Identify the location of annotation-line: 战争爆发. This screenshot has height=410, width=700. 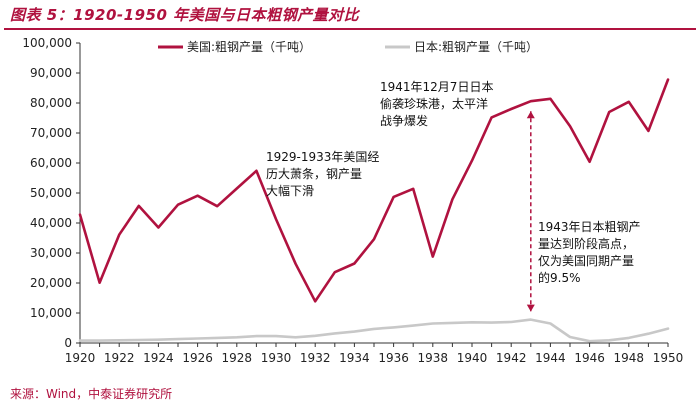
(404, 120).